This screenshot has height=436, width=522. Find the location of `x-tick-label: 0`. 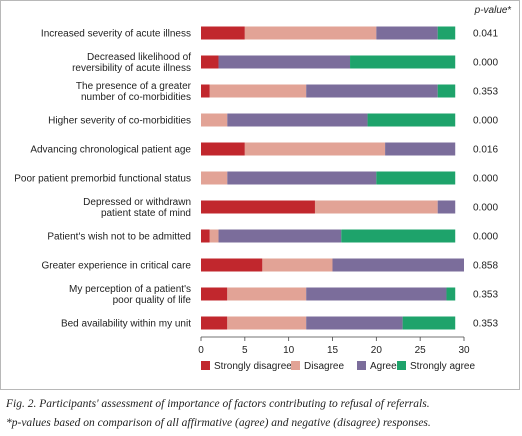

x-tick-label: 0 is located at coordinates (201, 350).